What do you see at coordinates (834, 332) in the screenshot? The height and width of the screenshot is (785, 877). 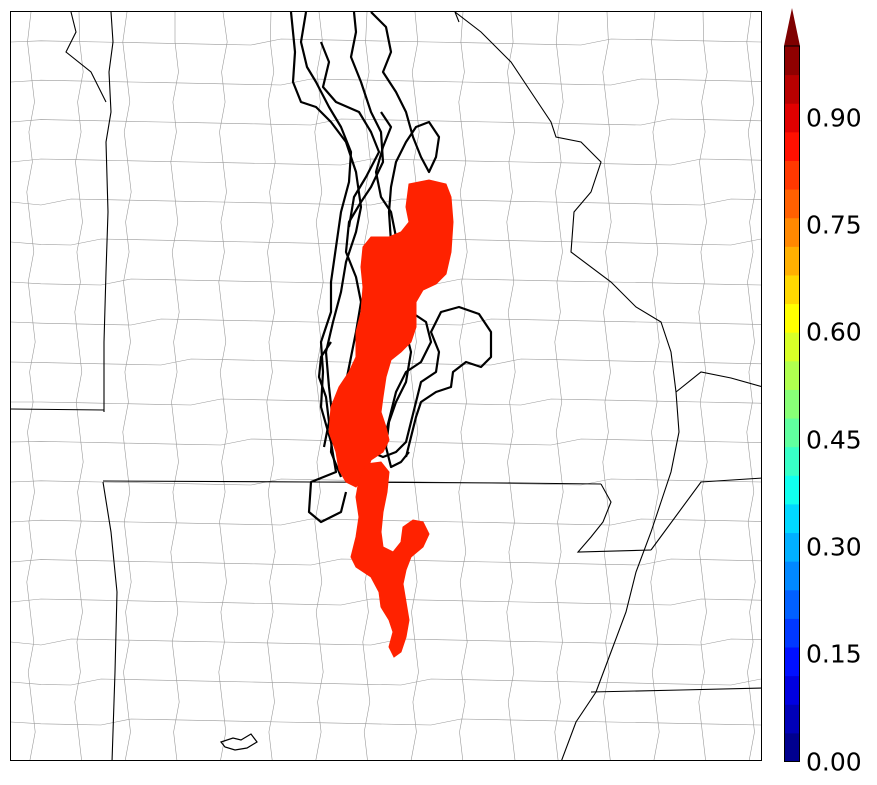 I see `colorbar-tick-label: 0.60` at bounding box center [834, 332].